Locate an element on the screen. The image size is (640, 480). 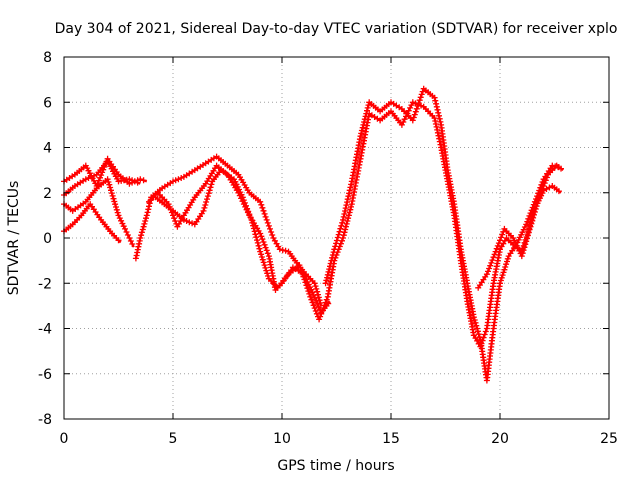
x-tick-label: 20 is located at coordinates (500, 439).